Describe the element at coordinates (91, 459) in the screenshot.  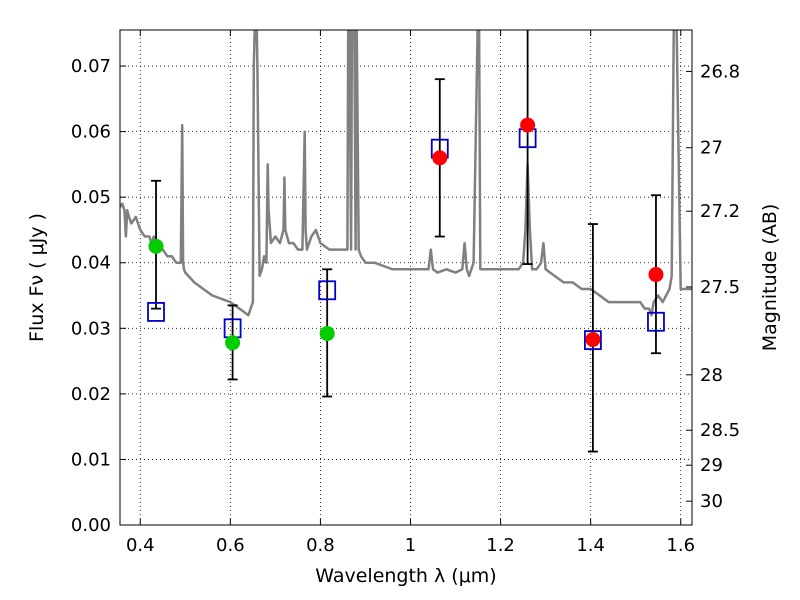
I see `y-tick-label: 0.01` at that location.